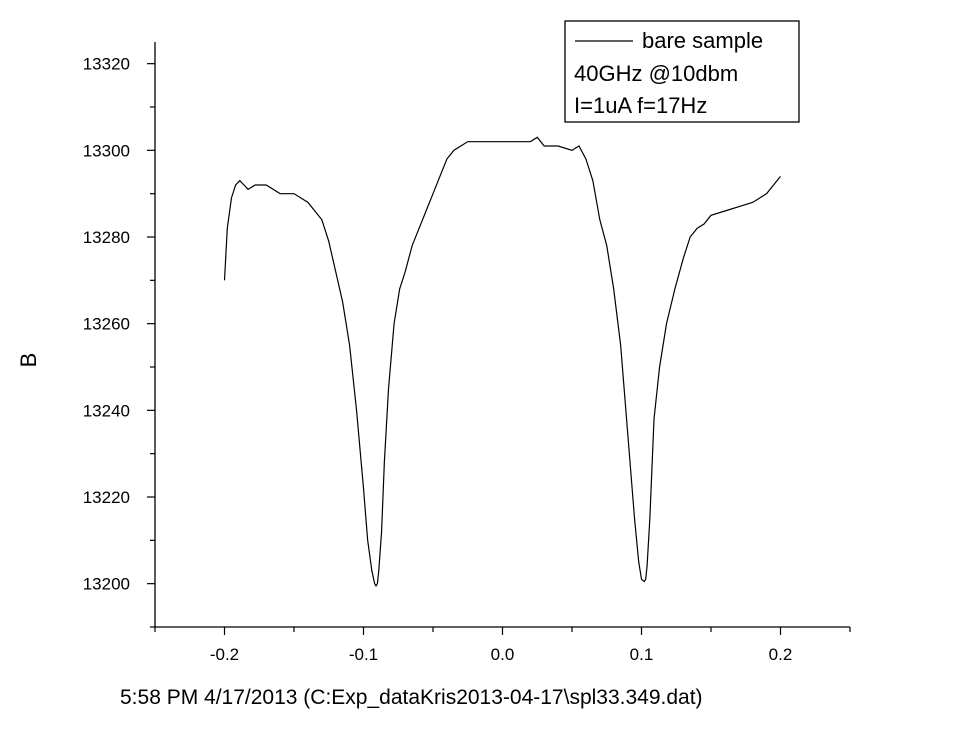 This screenshot has width=963, height=740. I want to click on x-tick-label: 0.1, so click(642, 654).